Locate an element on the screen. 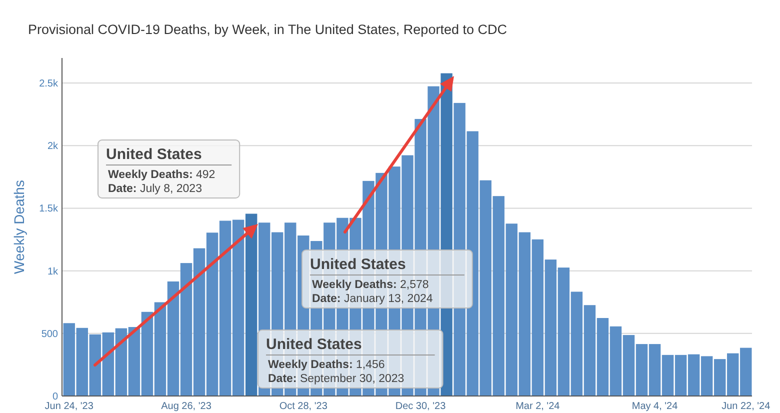 The image size is (780, 413). y-tick-label: 1k is located at coordinates (53, 272).